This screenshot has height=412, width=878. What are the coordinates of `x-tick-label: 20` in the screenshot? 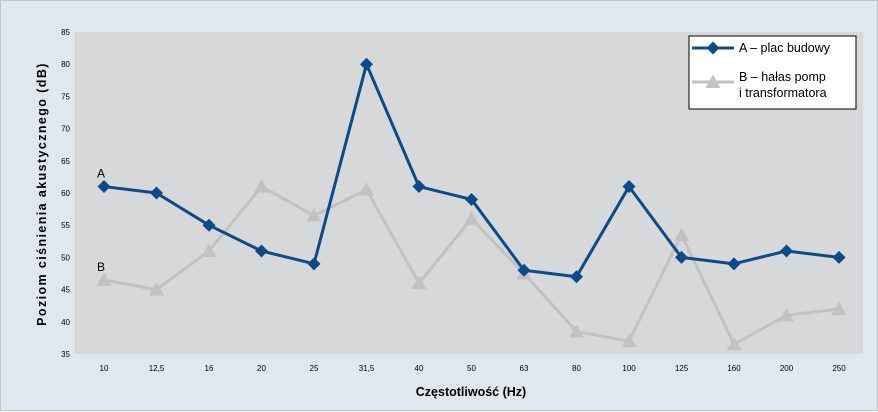 It's located at (261, 368).